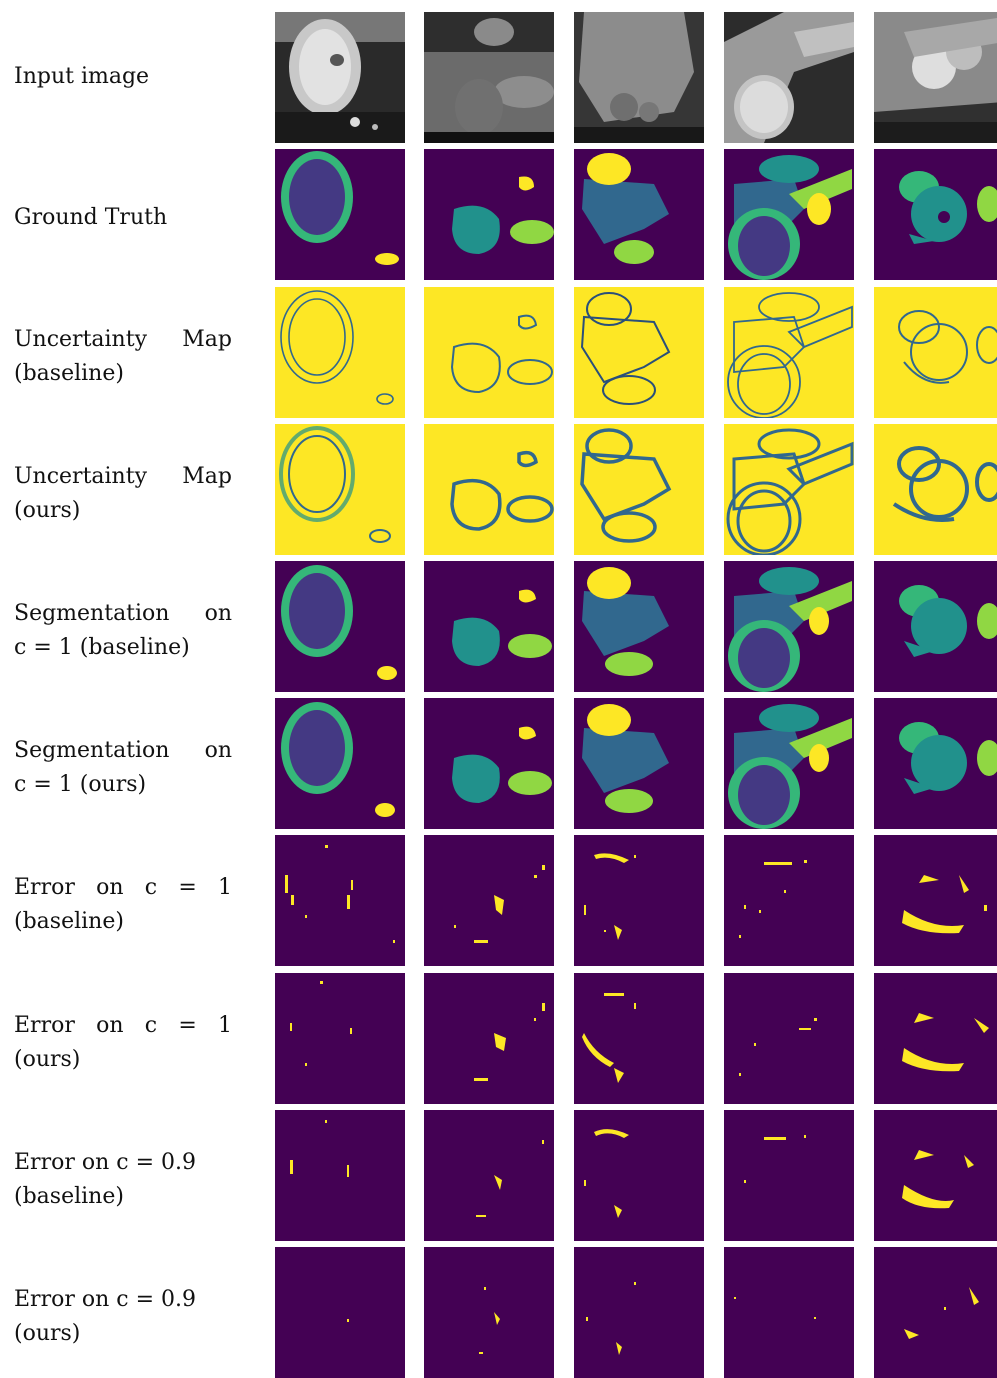 This screenshot has width=997, height=1378. I want to click on row-label: Input image, so click(123, 77).